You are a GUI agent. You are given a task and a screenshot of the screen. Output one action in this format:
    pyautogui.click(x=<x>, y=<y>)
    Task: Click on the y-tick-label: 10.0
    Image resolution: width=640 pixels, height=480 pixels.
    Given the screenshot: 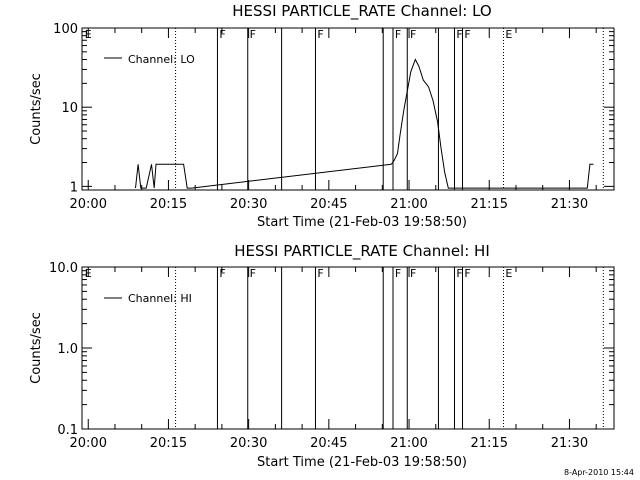 What is the action you would take?
    pyautogui.click(x=63, y=268)
    